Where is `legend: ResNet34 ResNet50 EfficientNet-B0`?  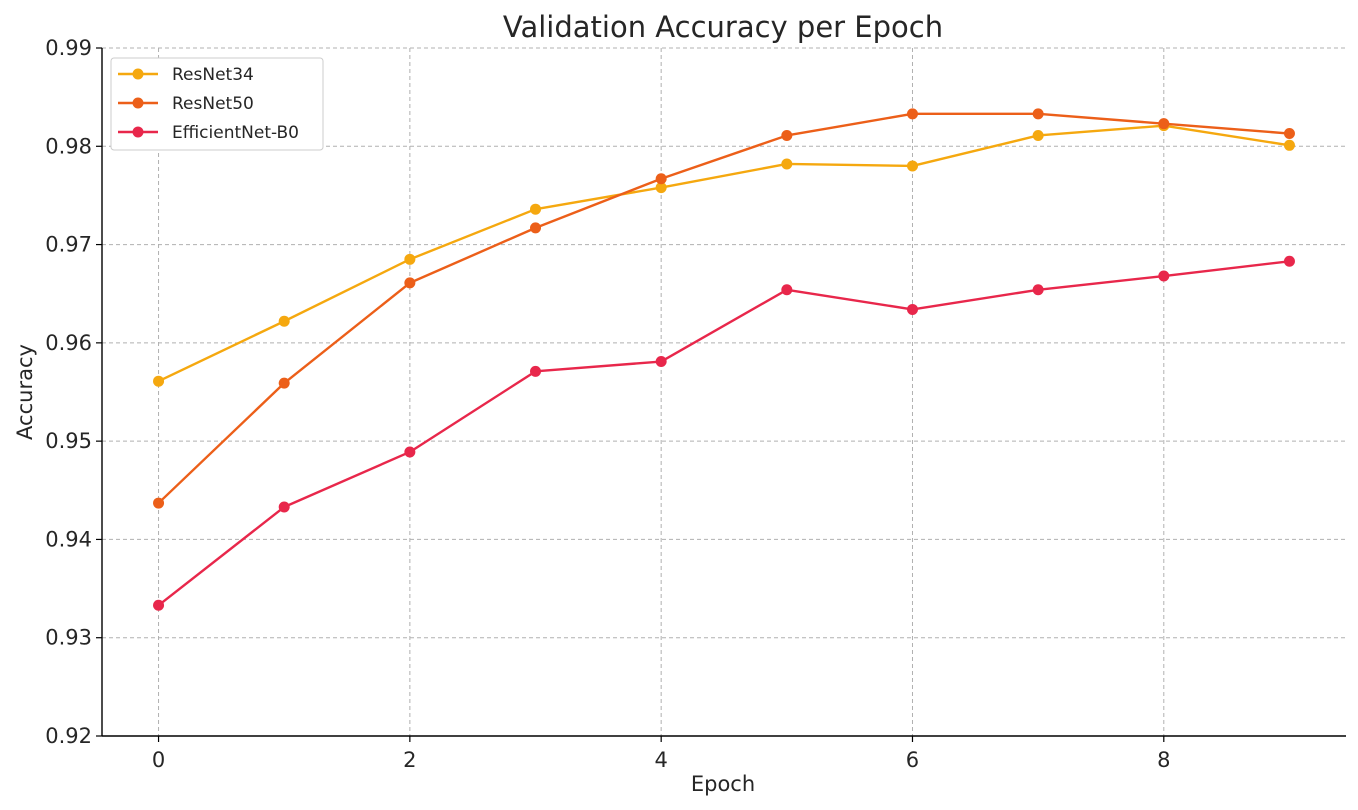
legend: ResNet34 ResNet50 EfficientNet-B0 is located at coordinates (217, 104).